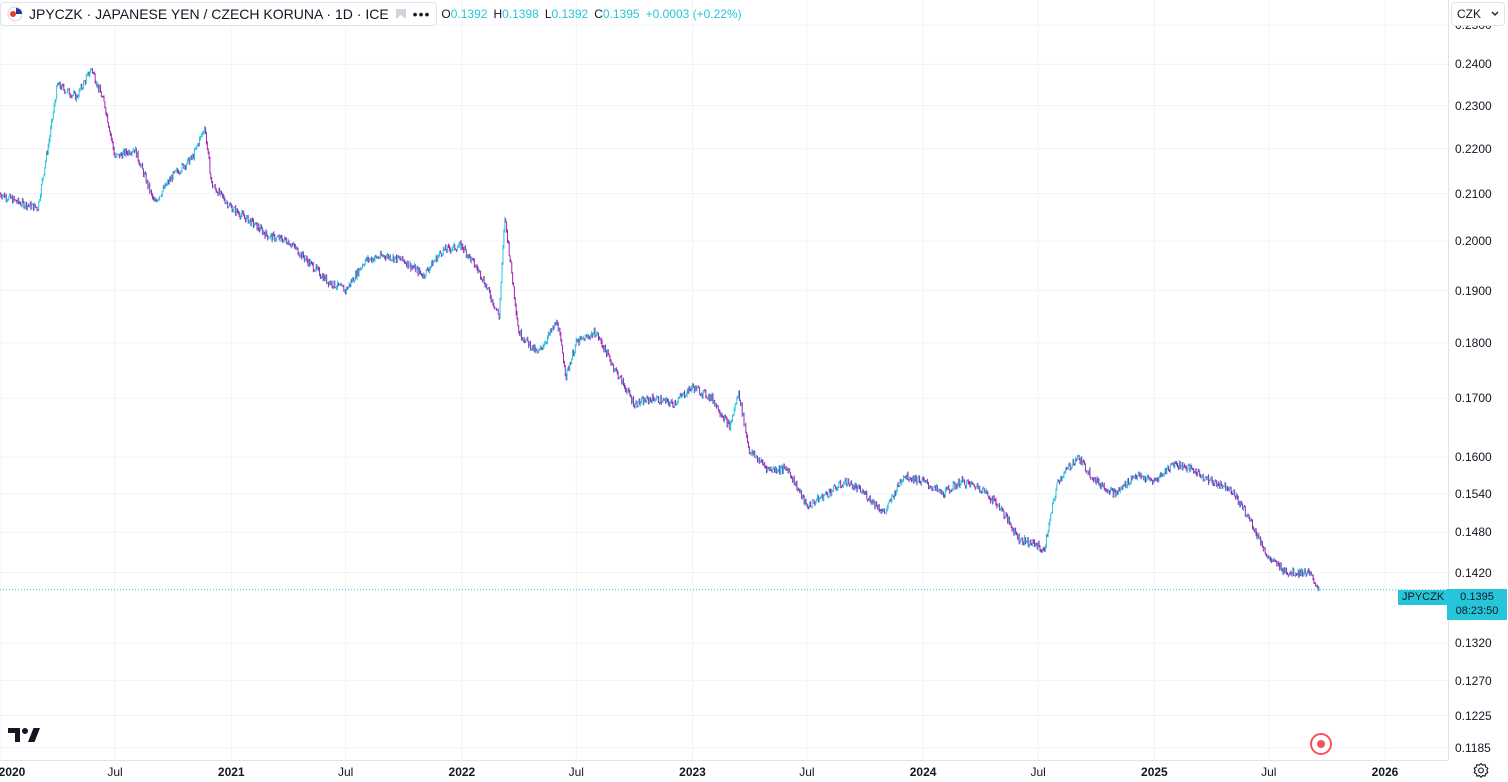  What do you see at coordinates (1473, 680) in the screenshot?
I see `price-tick-label: 0.1270` at bounding box center [1473, 680].